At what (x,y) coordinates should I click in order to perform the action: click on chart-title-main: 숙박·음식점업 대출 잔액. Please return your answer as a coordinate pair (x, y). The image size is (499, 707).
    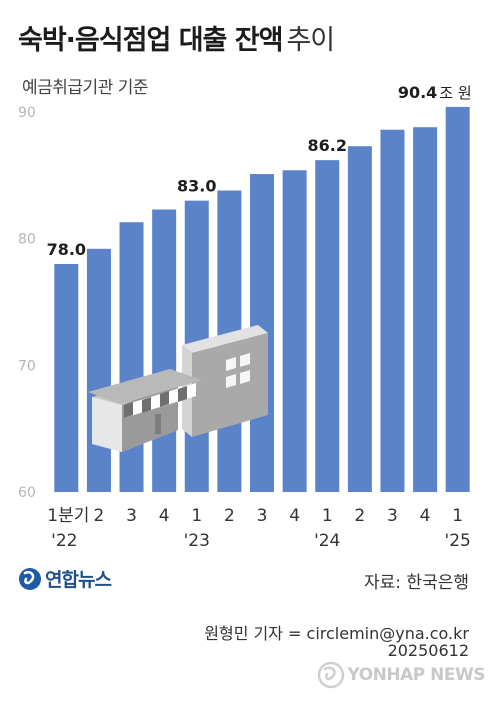
    Looking at the image, I should click on (150, 40).